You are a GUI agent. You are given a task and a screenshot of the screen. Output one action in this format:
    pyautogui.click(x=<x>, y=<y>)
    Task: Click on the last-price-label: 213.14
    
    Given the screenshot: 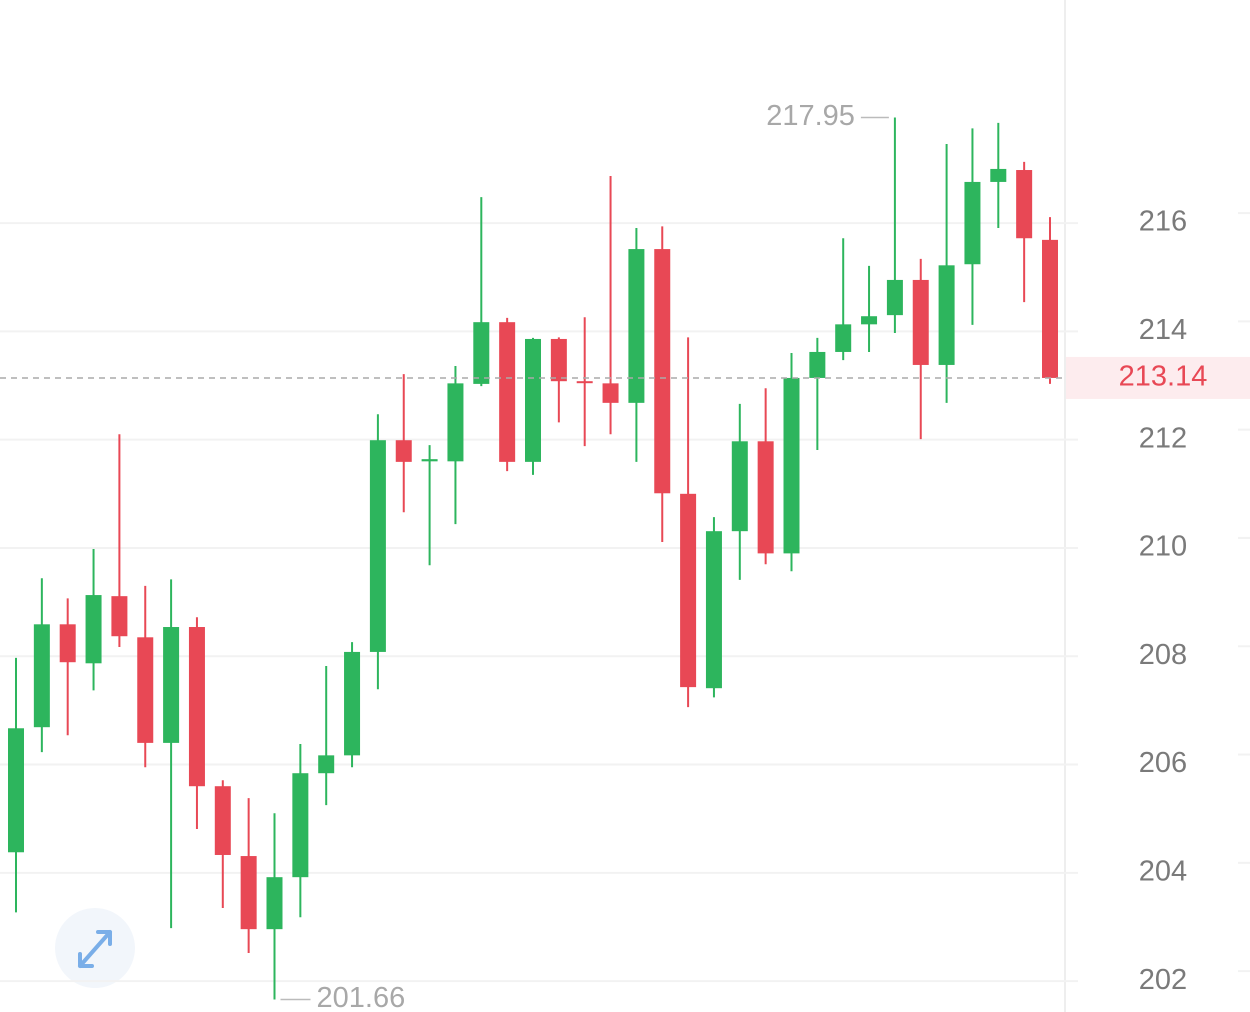 What is the action you would take?
    pyautogui.click(x=1163, y=377)
    